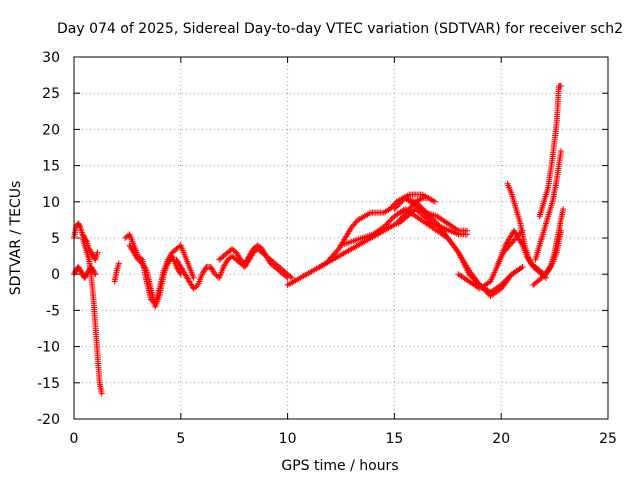 The height and width of the screenshot is (480, 640). I want to click on y-tick-label: -10, so click(48, 348).